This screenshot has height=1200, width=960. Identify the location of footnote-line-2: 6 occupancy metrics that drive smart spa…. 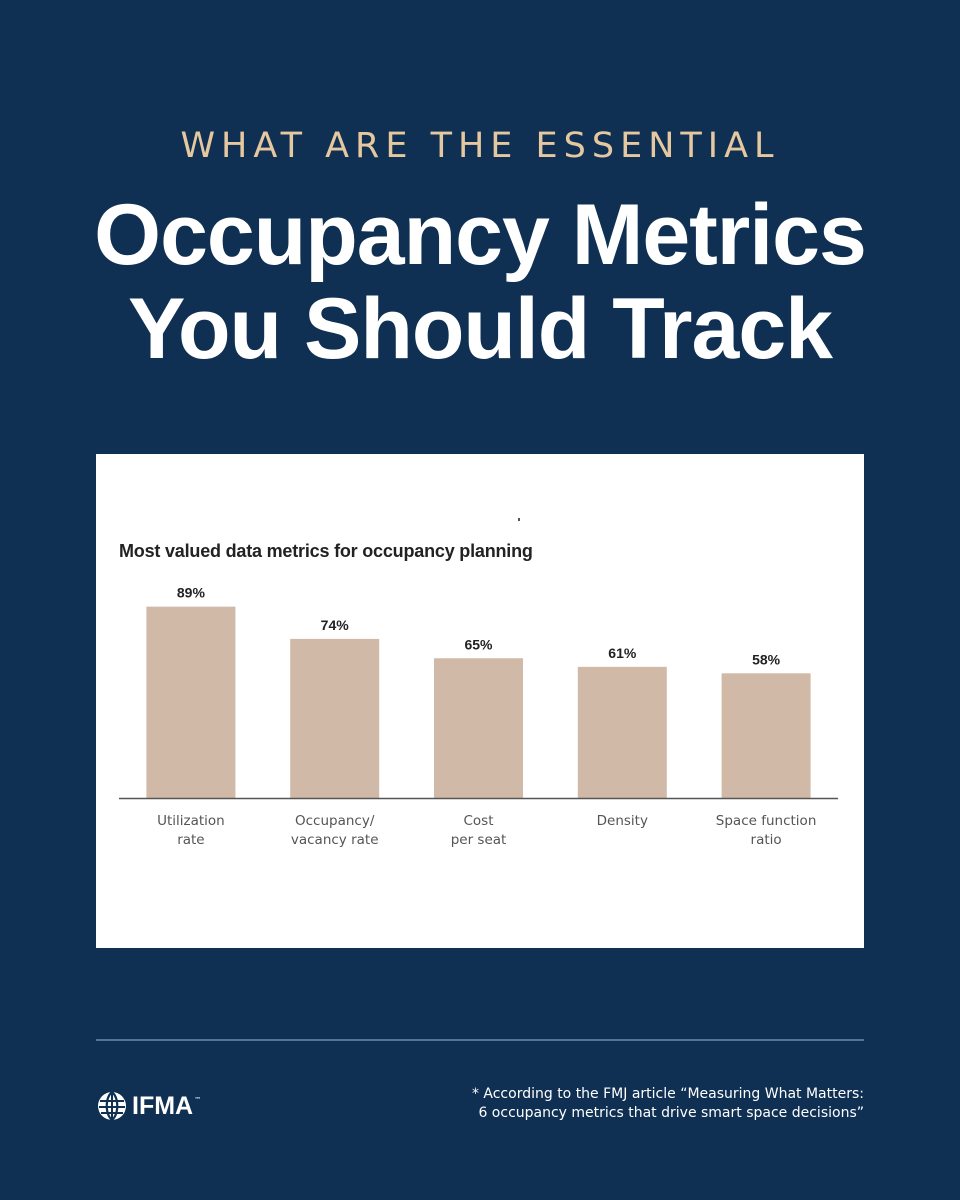
(671, 1113).